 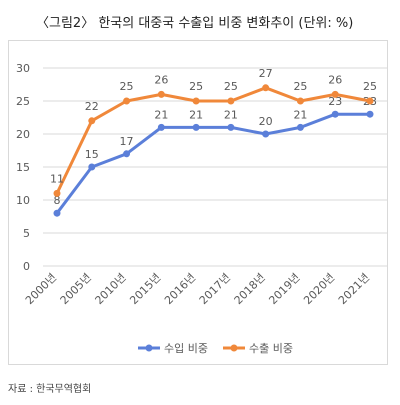 I want to click on x-tick-label: 2017년, so click(x=215, y=289).